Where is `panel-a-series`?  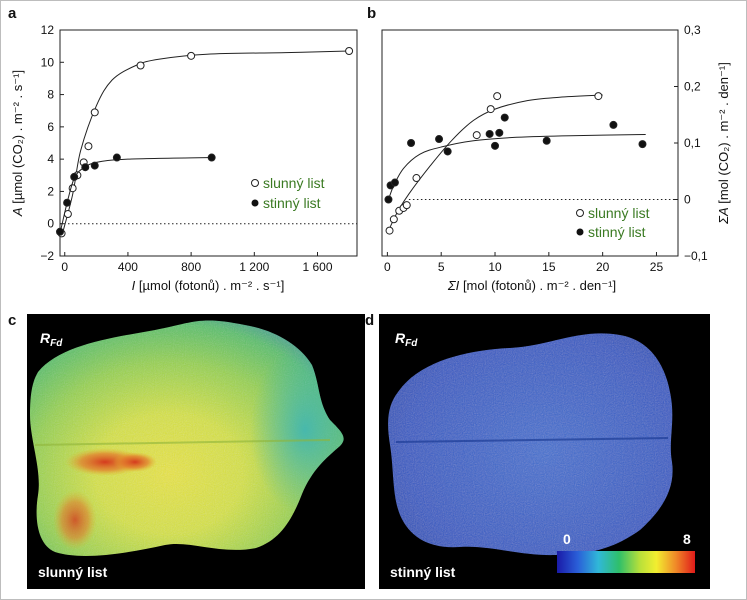 panel-a-series is located at coordinates (205, 142).